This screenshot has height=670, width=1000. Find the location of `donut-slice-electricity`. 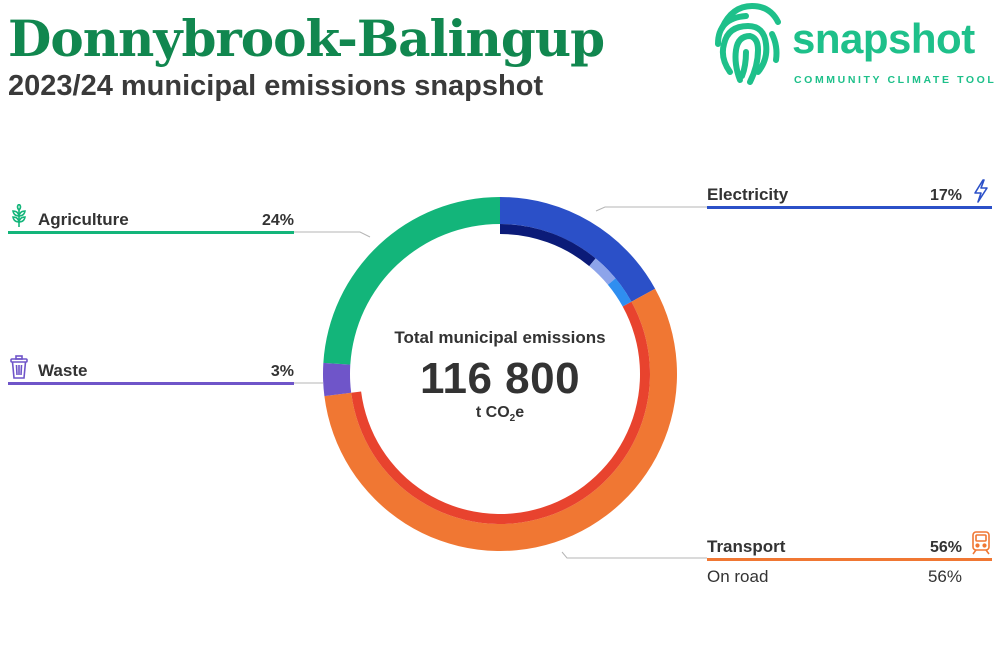

donut-slice-electricity is located at coordinates (578, 249).